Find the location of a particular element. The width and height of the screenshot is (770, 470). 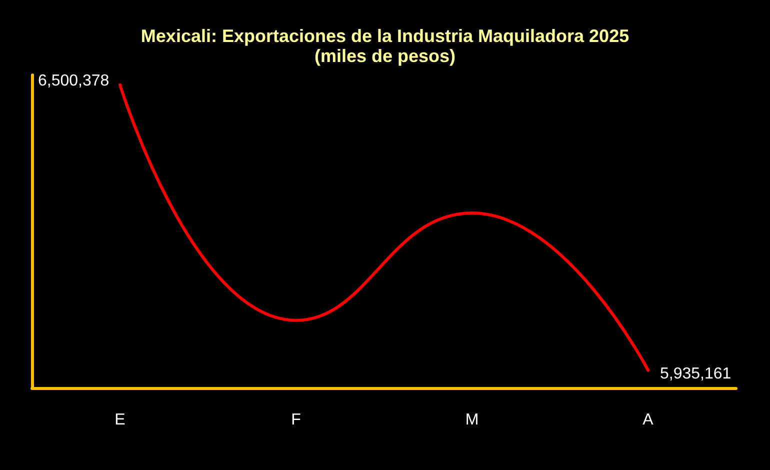

x-tick-label: M is located at coordinates (472, 420).